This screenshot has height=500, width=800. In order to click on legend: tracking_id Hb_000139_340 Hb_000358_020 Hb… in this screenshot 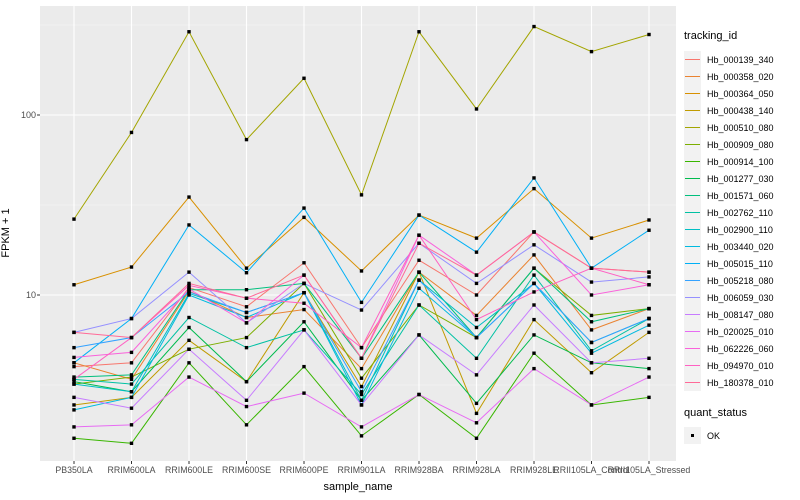, I will do `click(742, 222)`.